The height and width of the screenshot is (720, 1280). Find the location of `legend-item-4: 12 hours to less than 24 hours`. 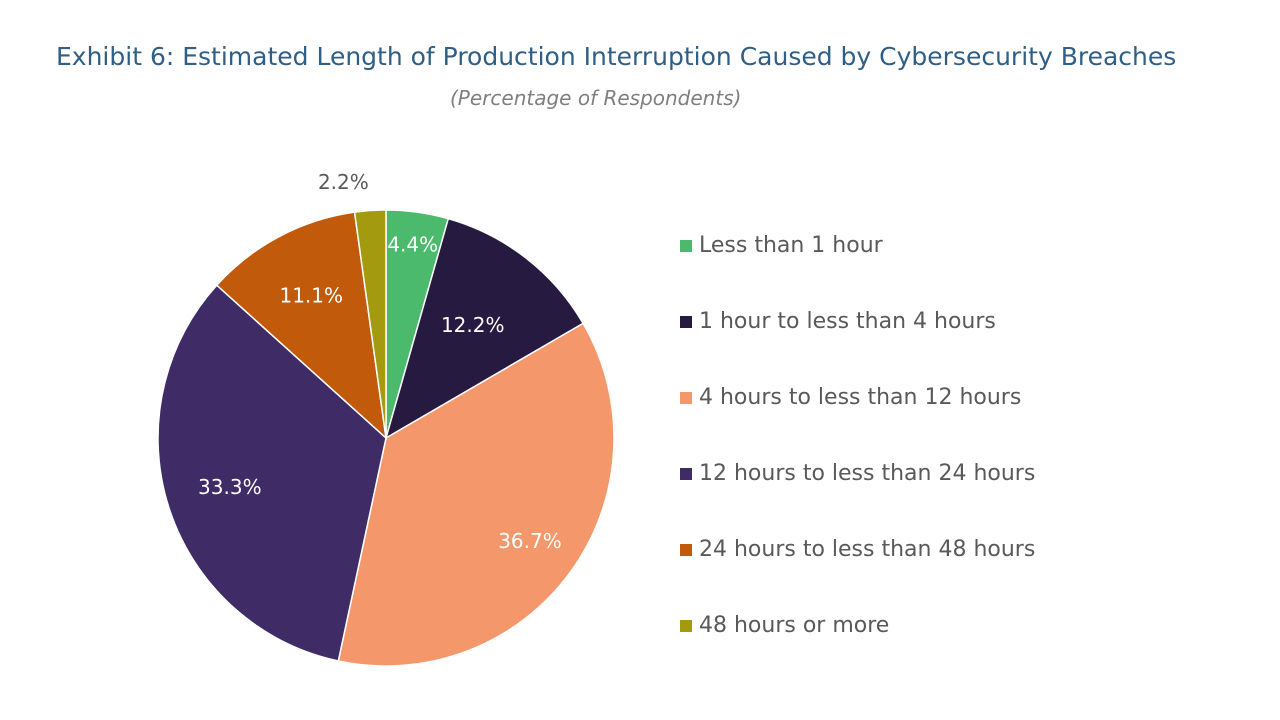

legend-item-4: 12 hours to less than 24 hours is located at coordinates (857, 473).